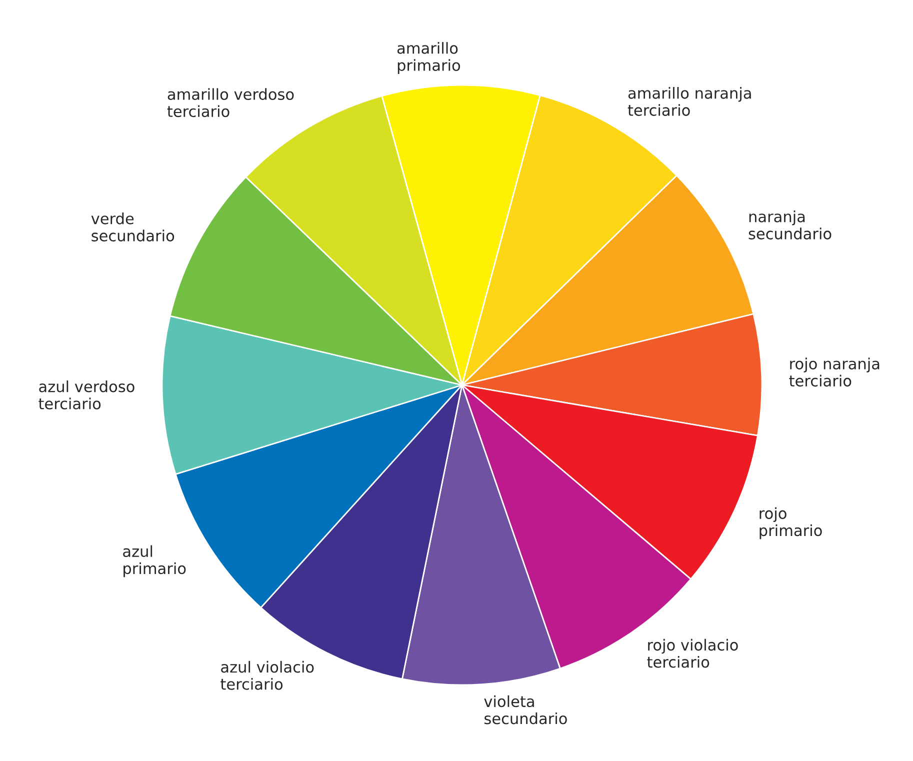  Describe the element at coordinates (154, 561) in the screenshot. I see `slice-label: azul primario` at that location.